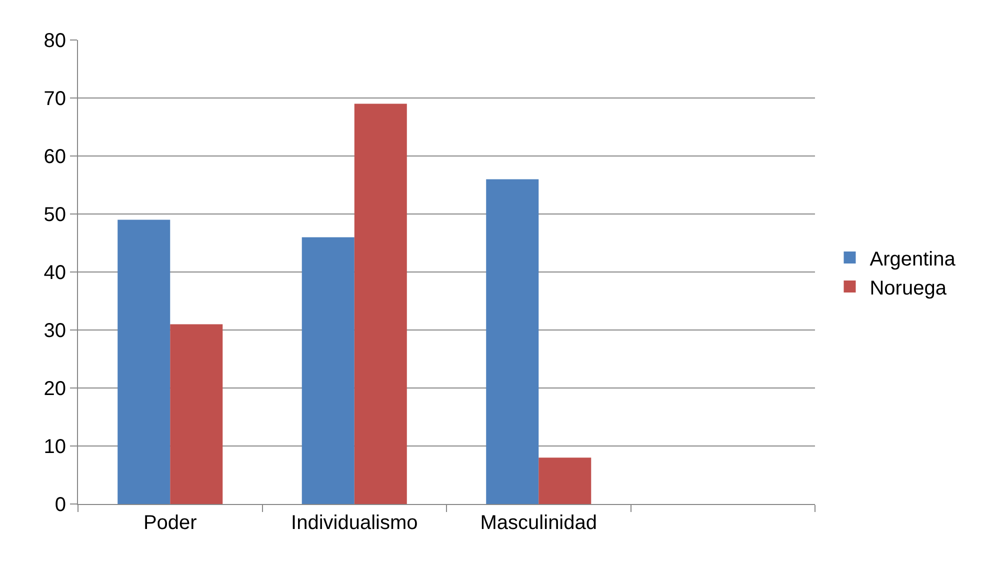 The image size is (1000, 564). What do you see at coordinates (538, 523) in the screenshot?
I see `x-tick-label: Masculinidad` at bounding box center [538, 523].